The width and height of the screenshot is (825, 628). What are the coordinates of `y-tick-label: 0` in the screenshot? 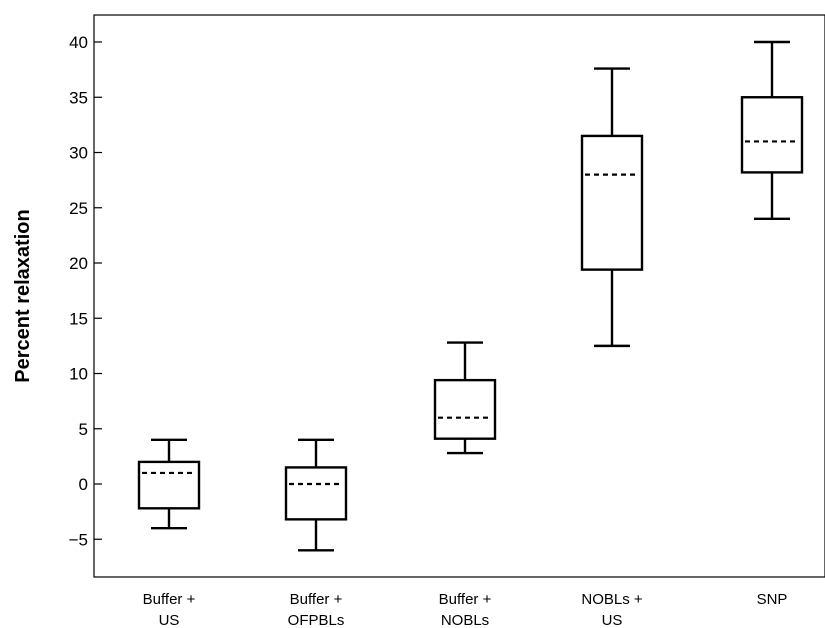 It's located at (83, 484).